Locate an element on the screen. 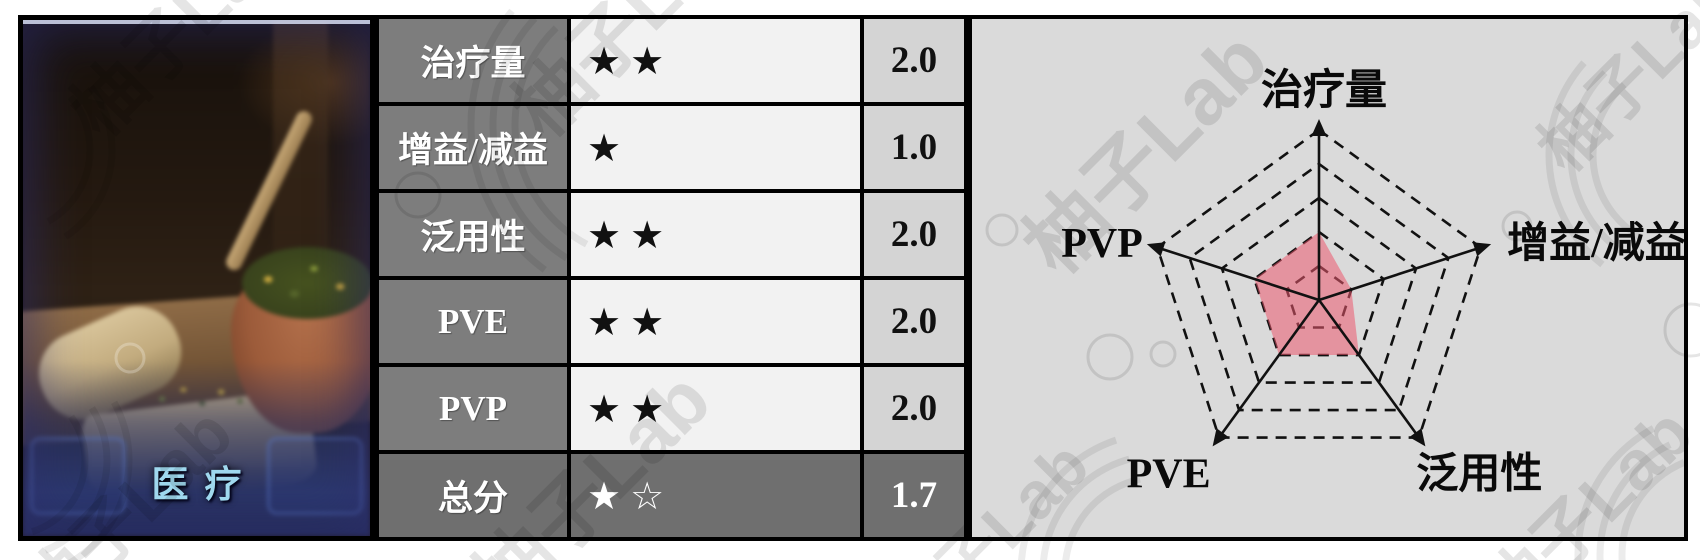 This screenshot has width=1700, height=560. stat-label-cell: 泛用性 is located at coordinates (473, 234).